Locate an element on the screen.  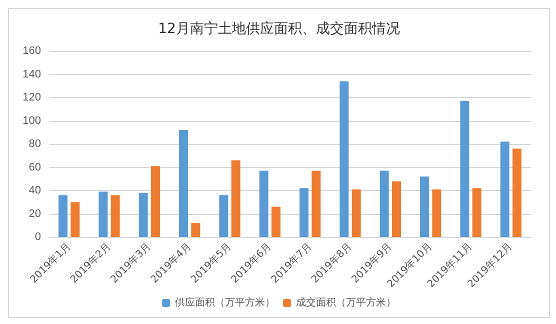
legend-label: 成交面积（万平方米） is located at coordinates (346, 302).